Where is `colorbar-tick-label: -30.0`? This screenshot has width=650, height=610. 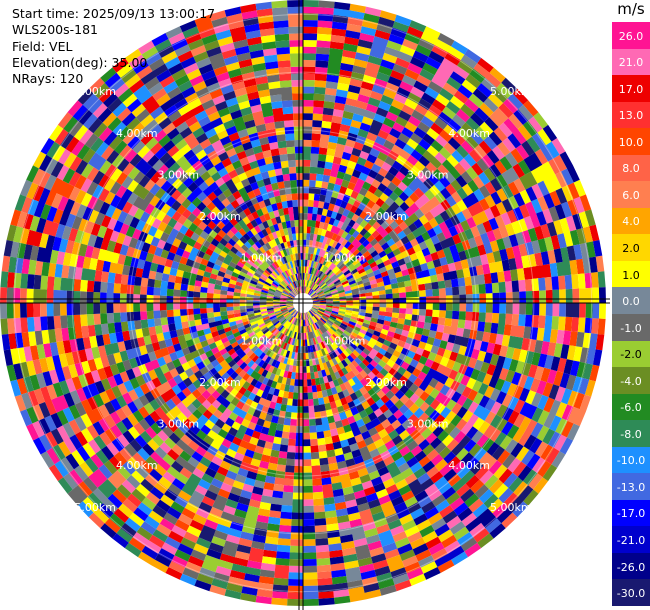 colorbar-tick-label: -30.0 is located at coordinates (631, 593).